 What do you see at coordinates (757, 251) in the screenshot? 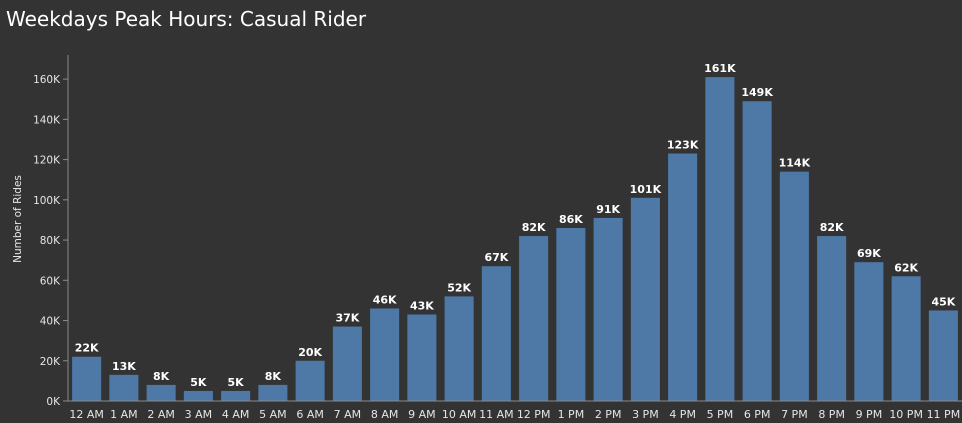
I see `bar-6-pm` at bounding box center [757, 251].